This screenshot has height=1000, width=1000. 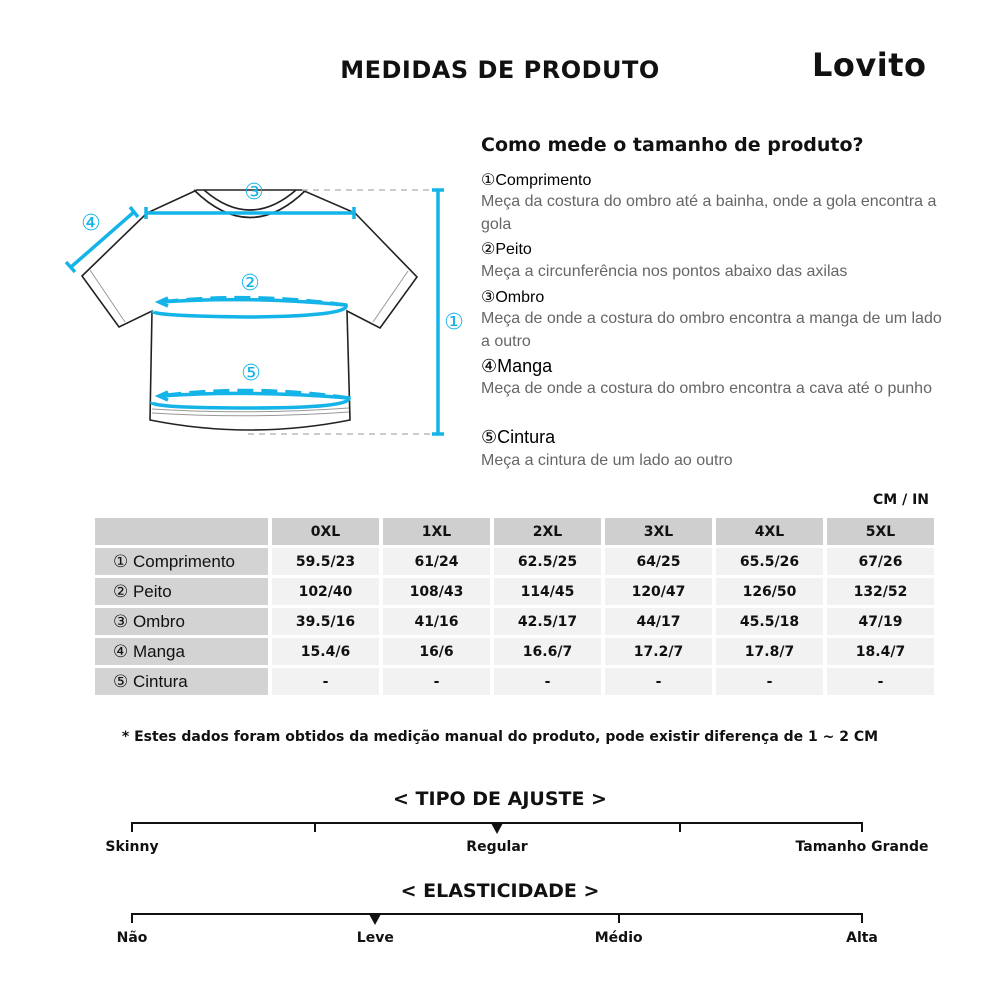 I want to click on guide-lines, so click(x=342, y=312).